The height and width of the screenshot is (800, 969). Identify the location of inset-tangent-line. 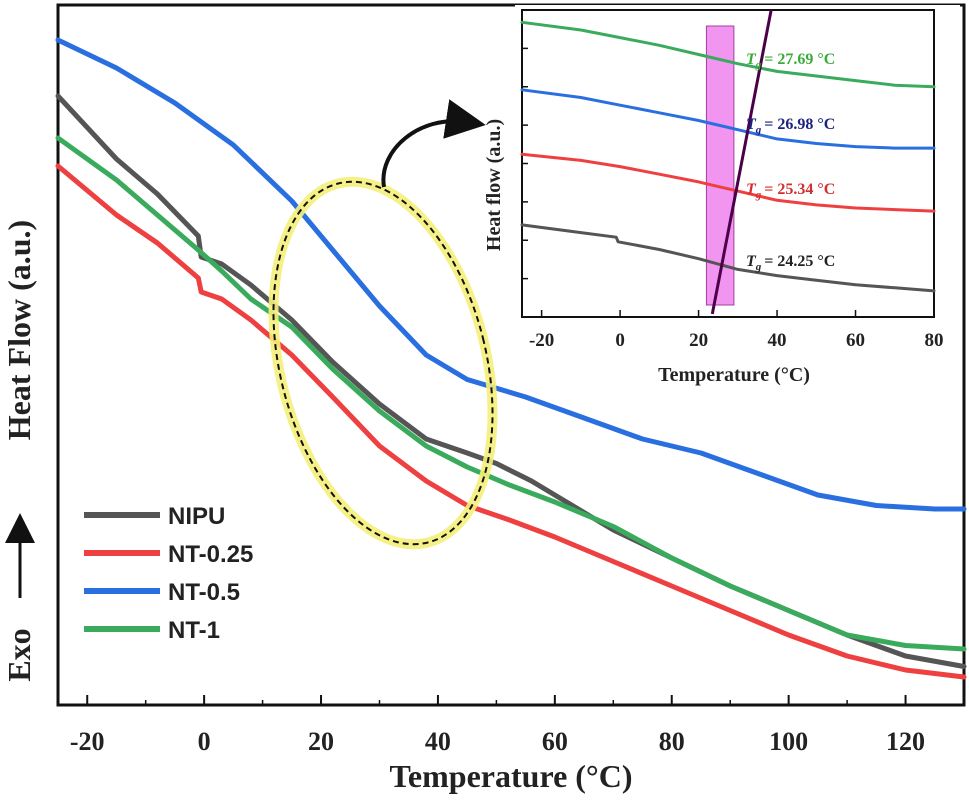
(741, 162).